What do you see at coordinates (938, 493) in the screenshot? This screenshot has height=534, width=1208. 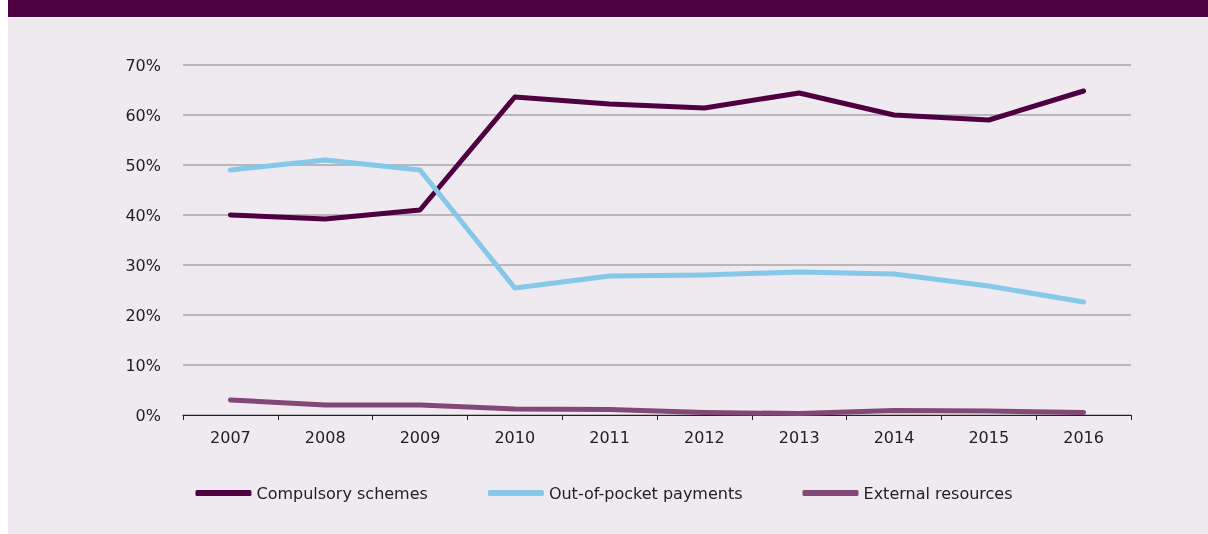 I see `legend-label: External resources` at bounding box center [938, 493].